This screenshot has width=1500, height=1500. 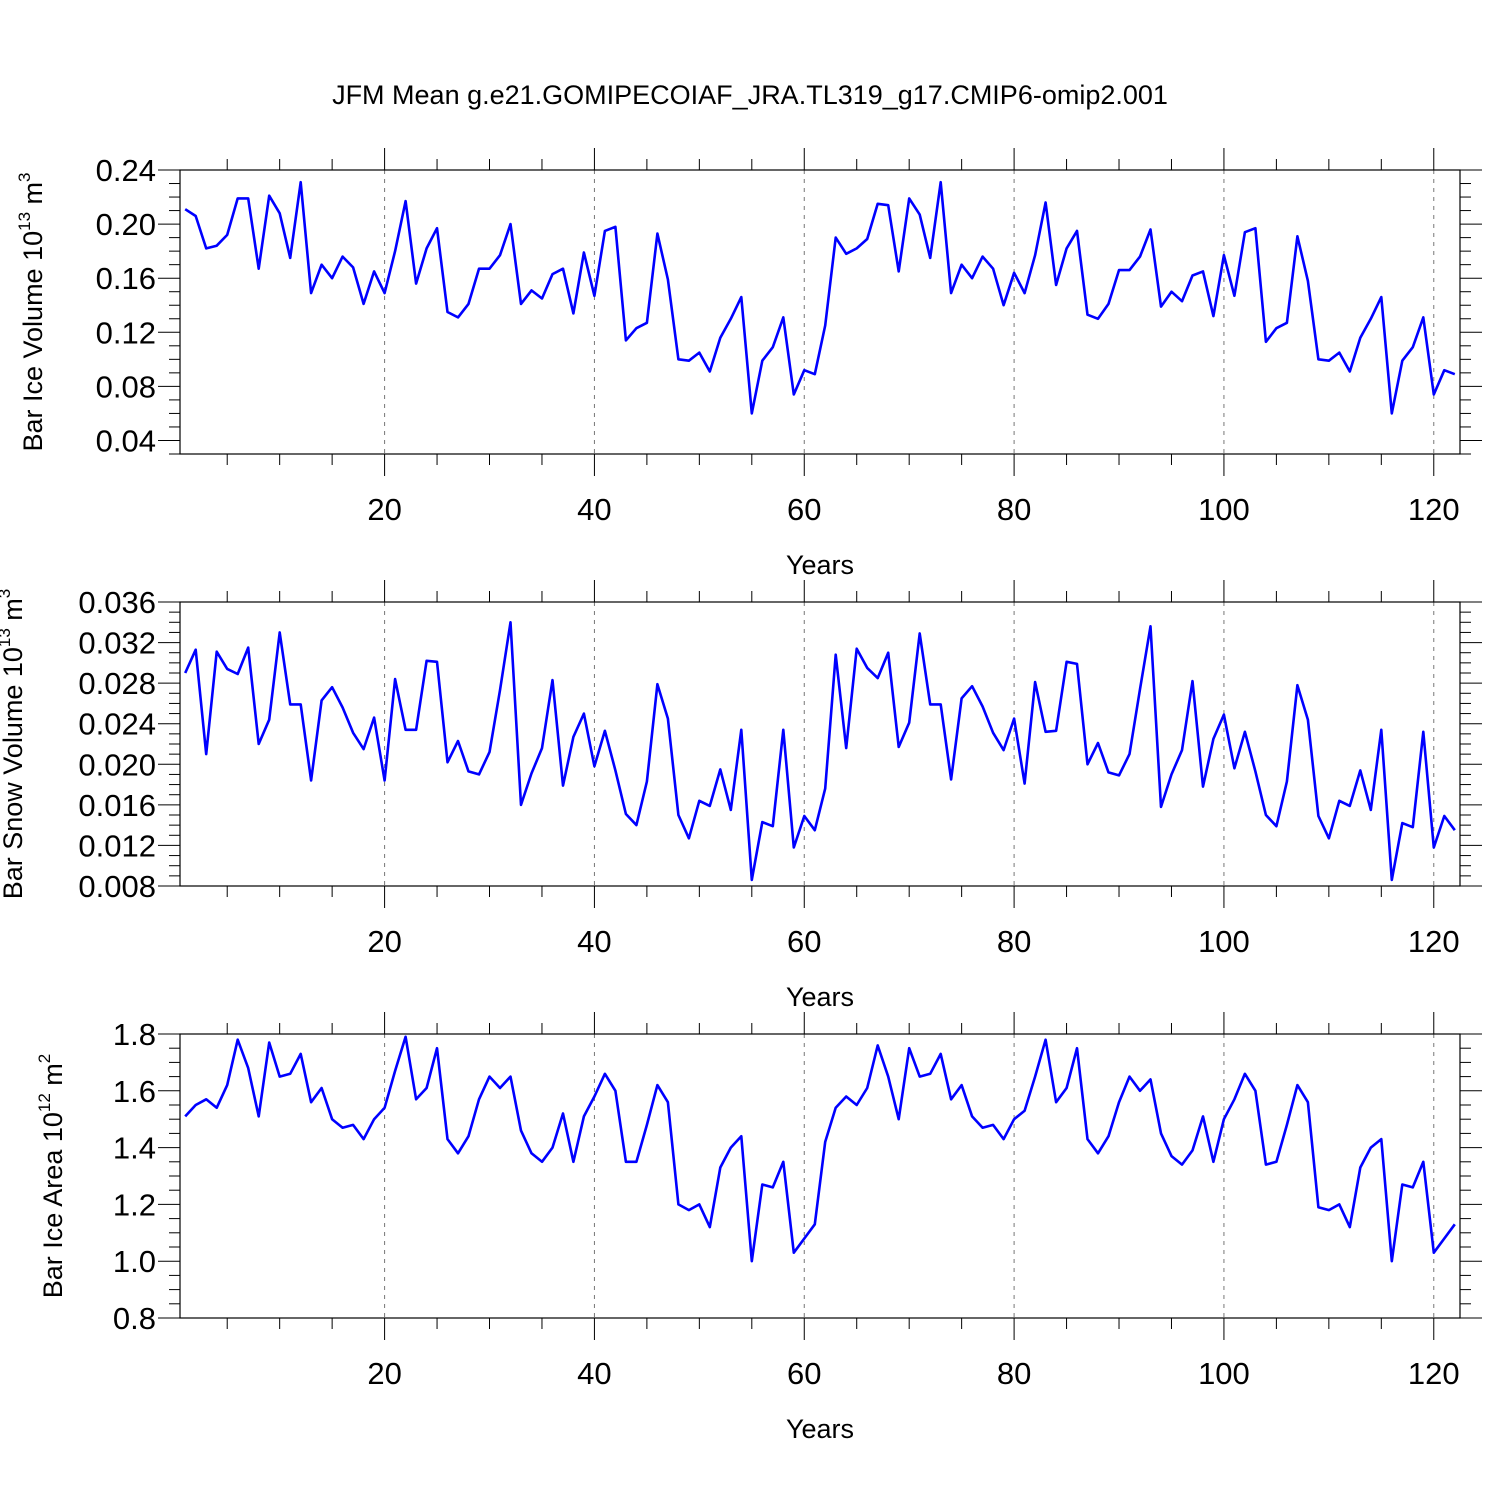 What do you see at coordinates (14, 744) in the screenshot?
I see `y-axis-label: Bar Snow Volume 1013 m3` at bounding box center [14, 744].